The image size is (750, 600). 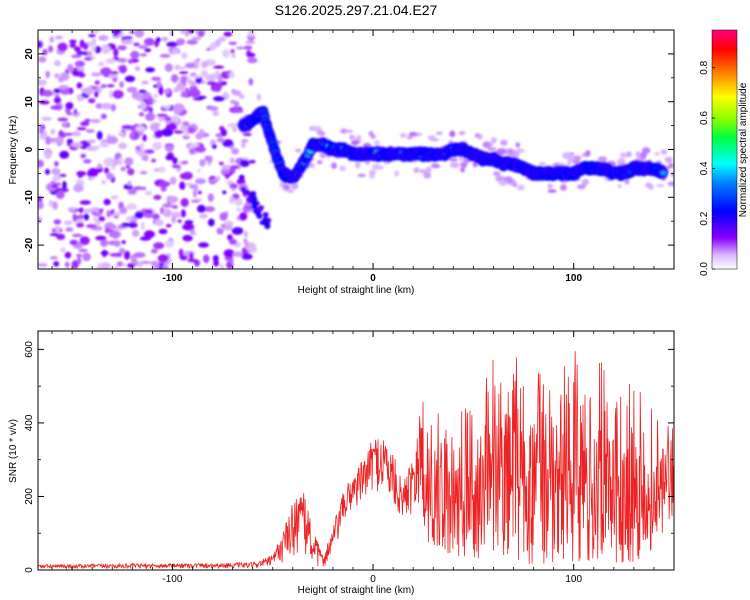 What do you see at coordinates (707, 168) in the screenshot?
I see `colorbar-ticks: 0.0 0.2 0.4 0.6 0.8` at bounding box center [707, 168].